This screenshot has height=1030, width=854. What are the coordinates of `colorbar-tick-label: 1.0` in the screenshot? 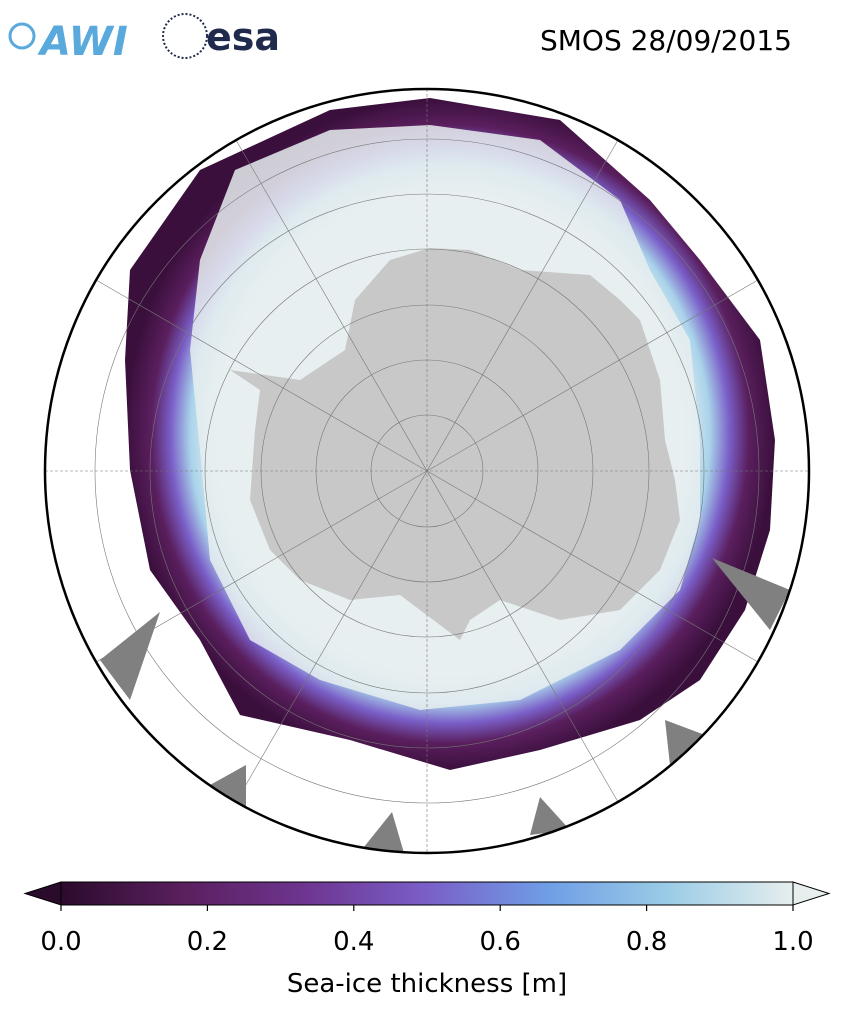 It's located at (792, 942).